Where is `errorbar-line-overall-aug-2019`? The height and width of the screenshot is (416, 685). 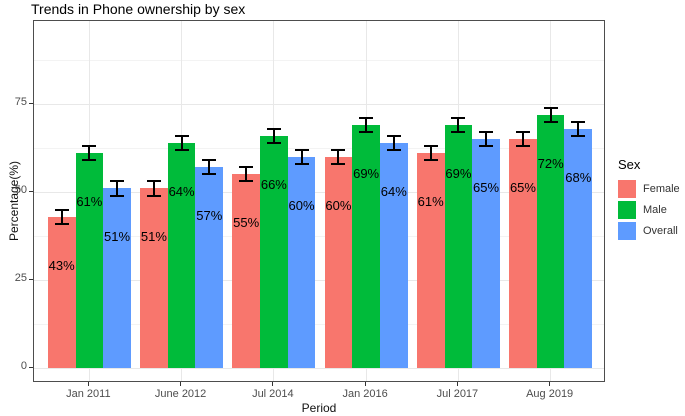 errorbar-line-overall-aug-2019 is located at coordinates (578, 128).